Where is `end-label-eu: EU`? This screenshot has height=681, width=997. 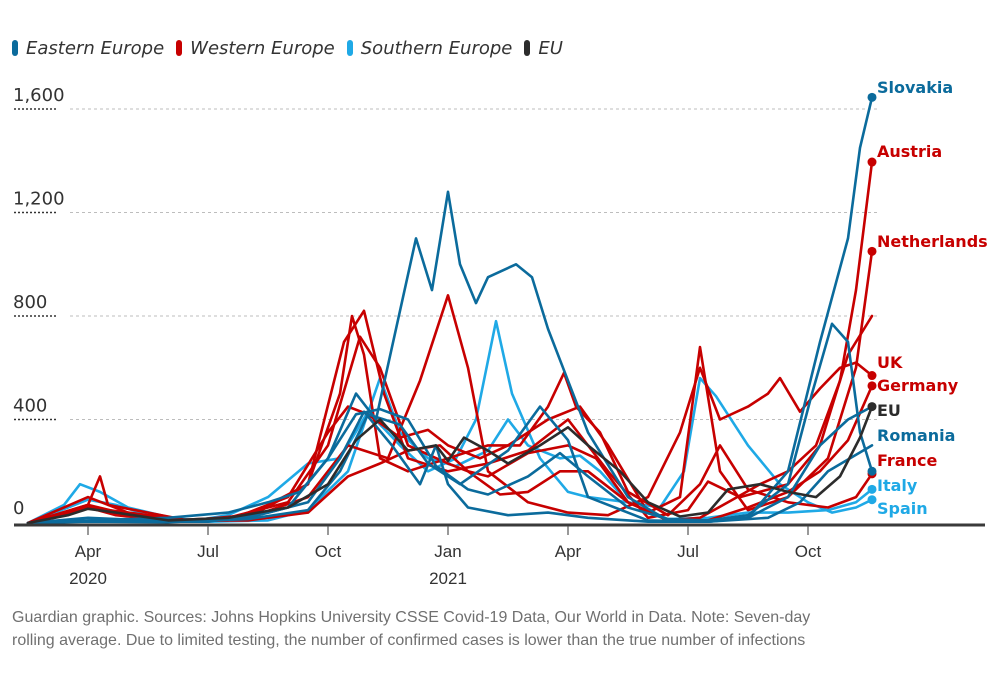
end-label-eu: EU is located at coordinates (889, 410).